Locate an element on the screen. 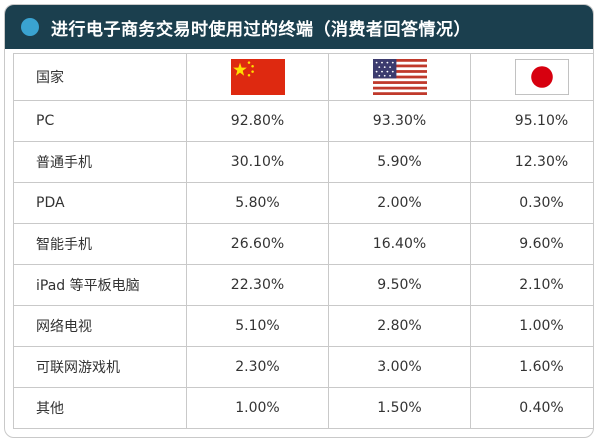  china-value: 30.10% is located at coordinates (257, 162).